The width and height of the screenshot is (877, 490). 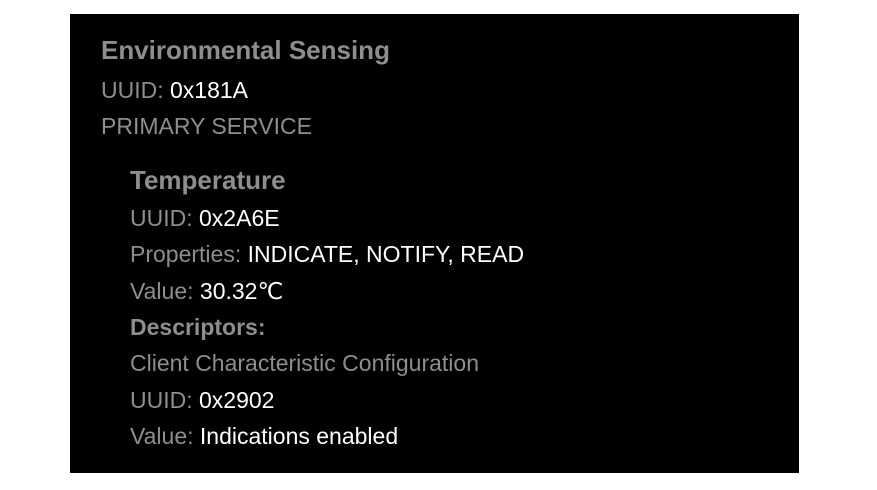 What do you see at coordinates (304, 363) in the screenshot?
I see `descriptor-name: Client Characteristic Configuration` at bounding box center [304, 363].